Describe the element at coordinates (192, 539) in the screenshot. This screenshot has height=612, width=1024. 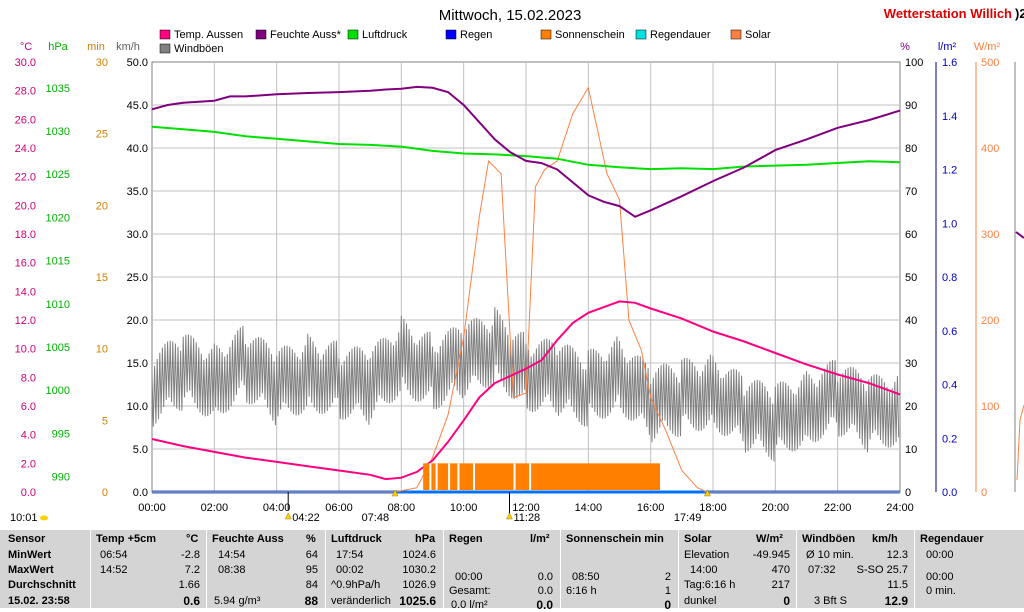
I see `header-temp-unit: °C` at that location.